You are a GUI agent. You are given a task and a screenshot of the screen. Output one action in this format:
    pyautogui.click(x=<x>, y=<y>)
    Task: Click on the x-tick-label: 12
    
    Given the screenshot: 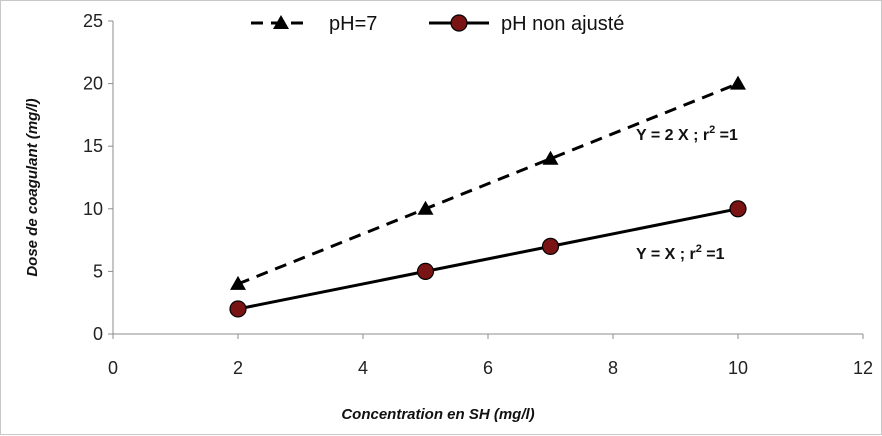 What is the action you would take?
    pyautogui.click(x=863, y=368)
    